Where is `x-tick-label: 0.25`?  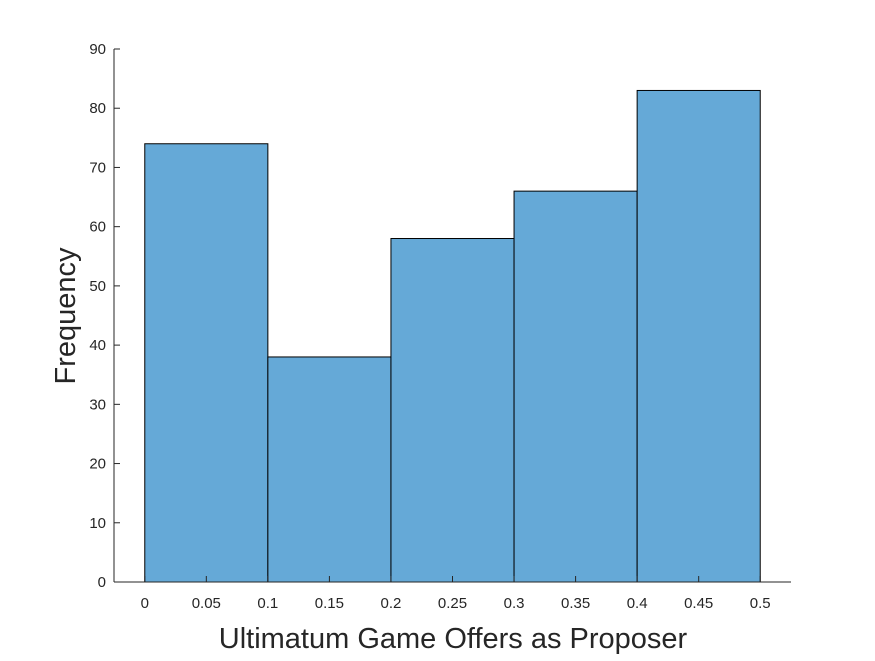
x-tick-label: 0.25 is located at coordinates (452, 603).